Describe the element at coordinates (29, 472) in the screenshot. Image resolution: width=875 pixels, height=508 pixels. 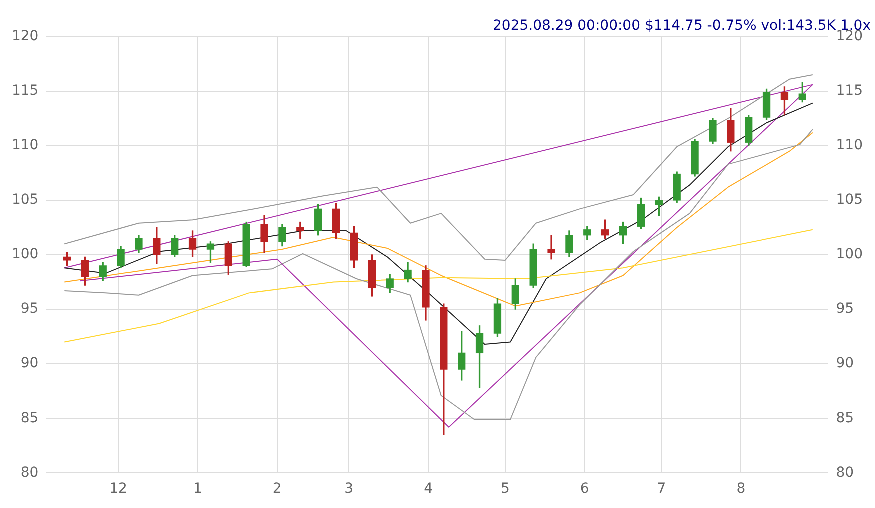
I see `y-tick-label: 80` at that location.